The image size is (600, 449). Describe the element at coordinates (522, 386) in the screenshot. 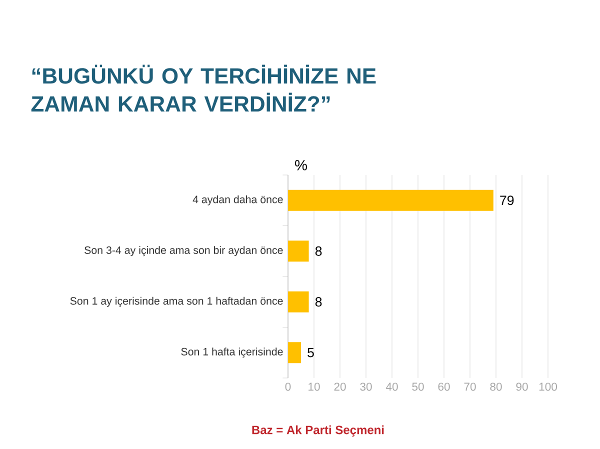

I see `x-tick-label: 90` at that location.